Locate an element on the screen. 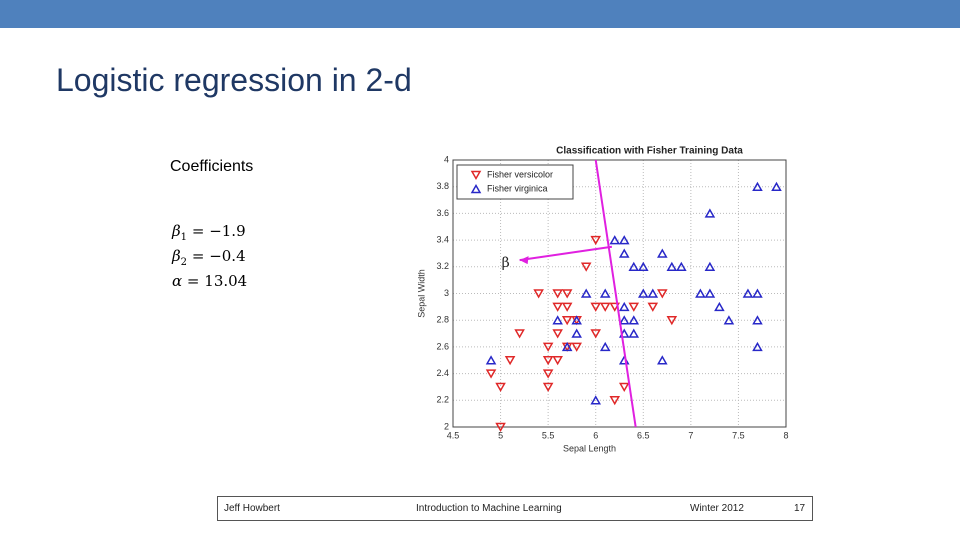 This screenshot has width=960, height=540. y-tick-label: 3 is located at coordinates (446, 293).